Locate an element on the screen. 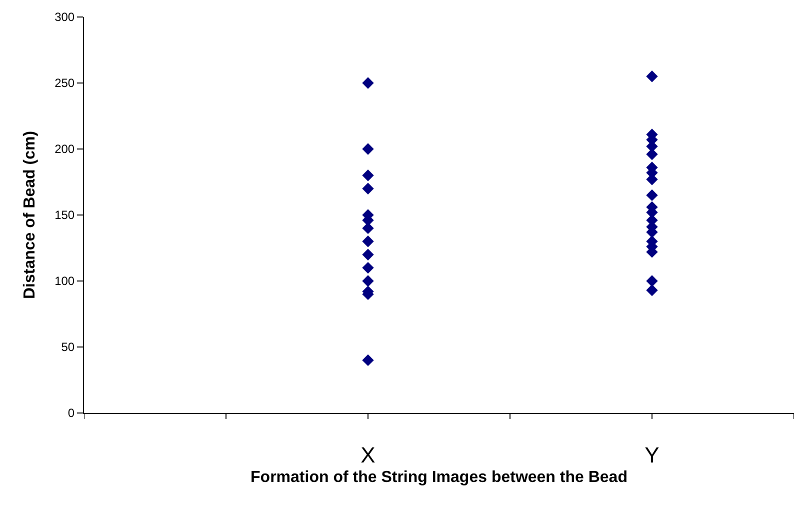 The width and height of the screenshot is (804, 513). y-axis-title: Distance of Bead (cm) is located at coordinates (29, 215).